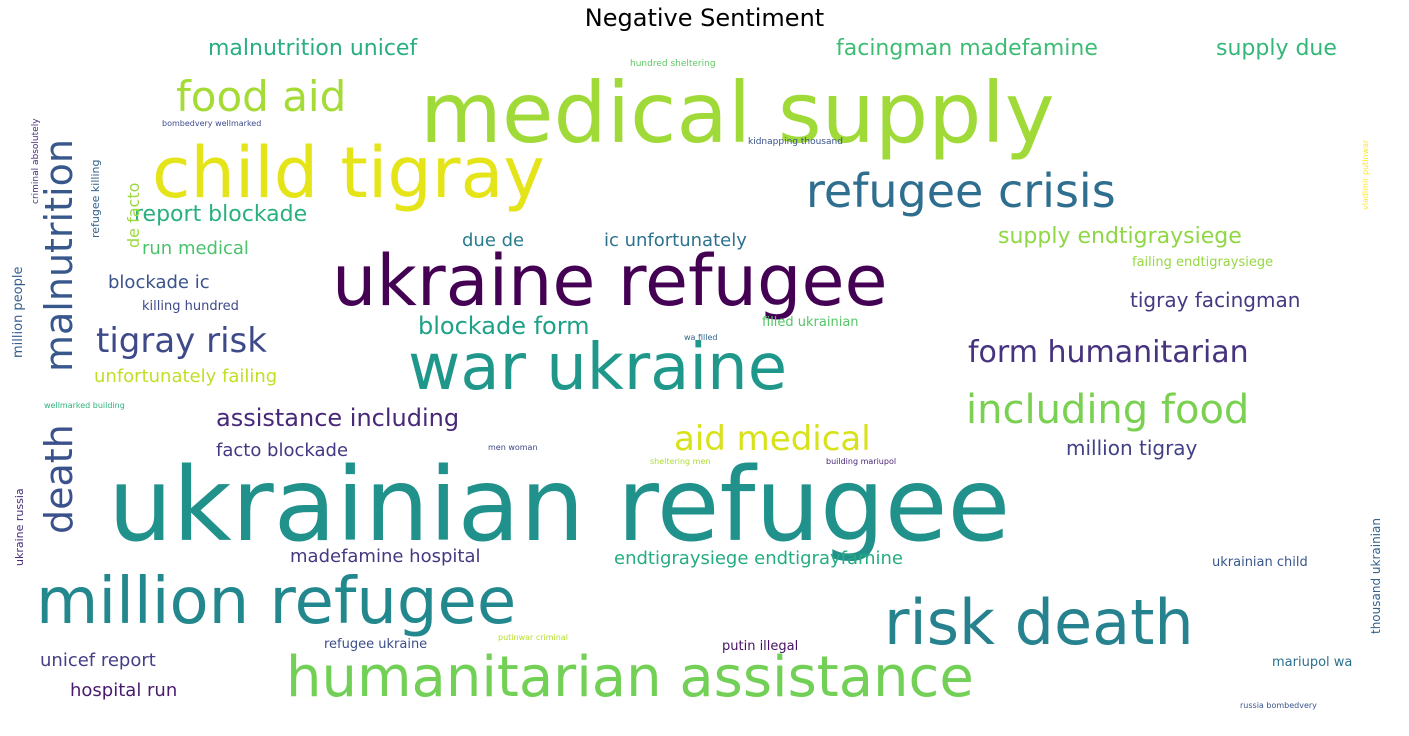  Describe the element at coordinates (610, 281) in the screenshot. I see `word-ukraine-refugee: ukraine refugee` at that location.